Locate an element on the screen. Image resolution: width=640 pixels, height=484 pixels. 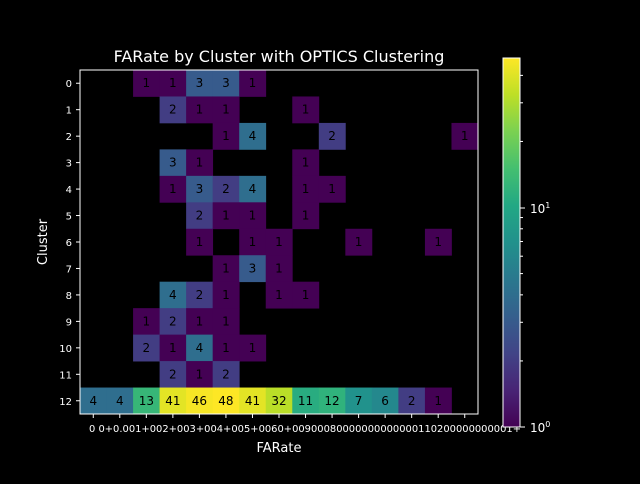
cell-value-label: 48 is located at coordinates (225, 401).